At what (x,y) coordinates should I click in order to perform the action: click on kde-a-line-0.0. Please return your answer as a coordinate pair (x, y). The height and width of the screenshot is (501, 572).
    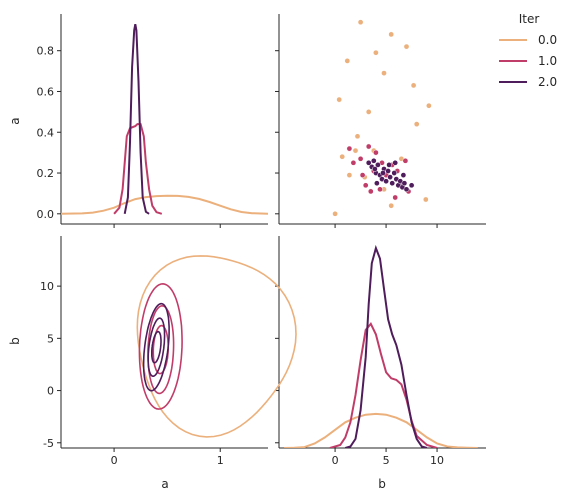
    Looking at the image, I should click on (164, 204).